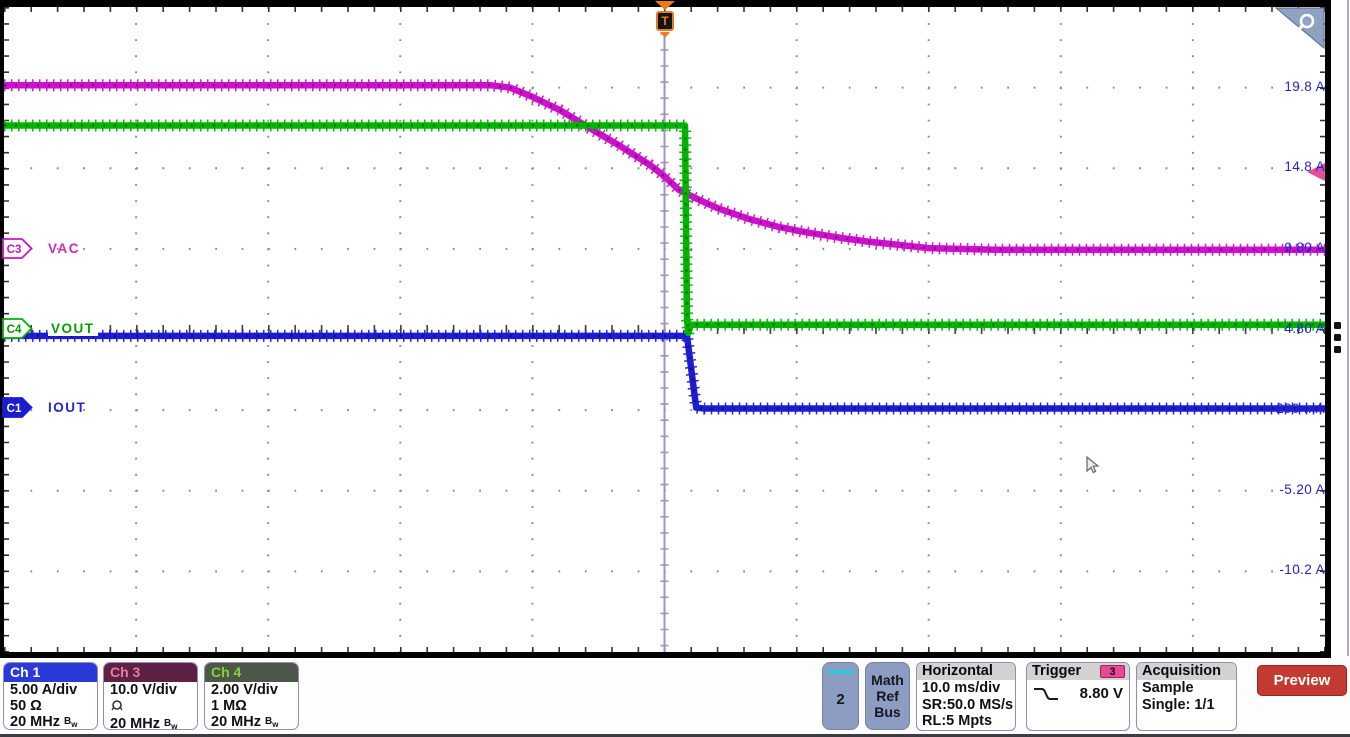 The height and width of the screenshot is (737, 1350). Describe the element at coordinates (14, 330) in the screenshot. I see `channel-badge-id: C4` at that location.